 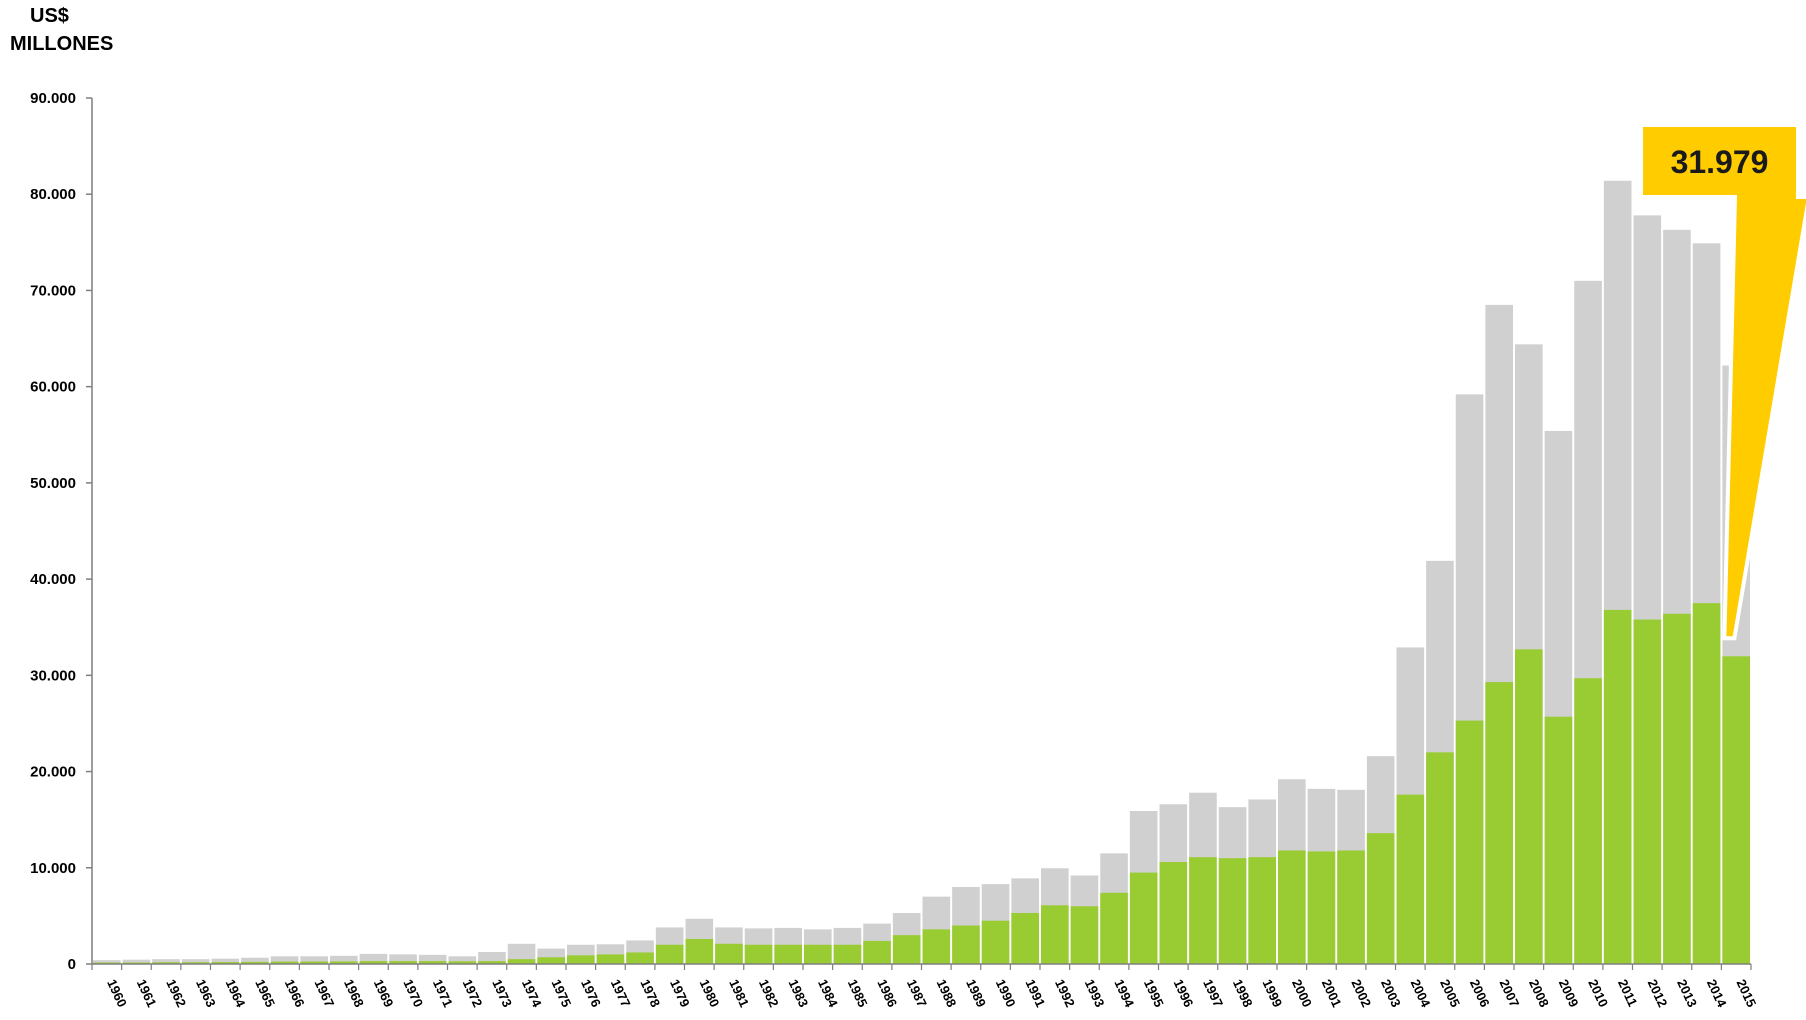 What do you see at coordinates (373, 958) in the screenshot?
I see `bar-total-1969` at bounding box center [373, 958].